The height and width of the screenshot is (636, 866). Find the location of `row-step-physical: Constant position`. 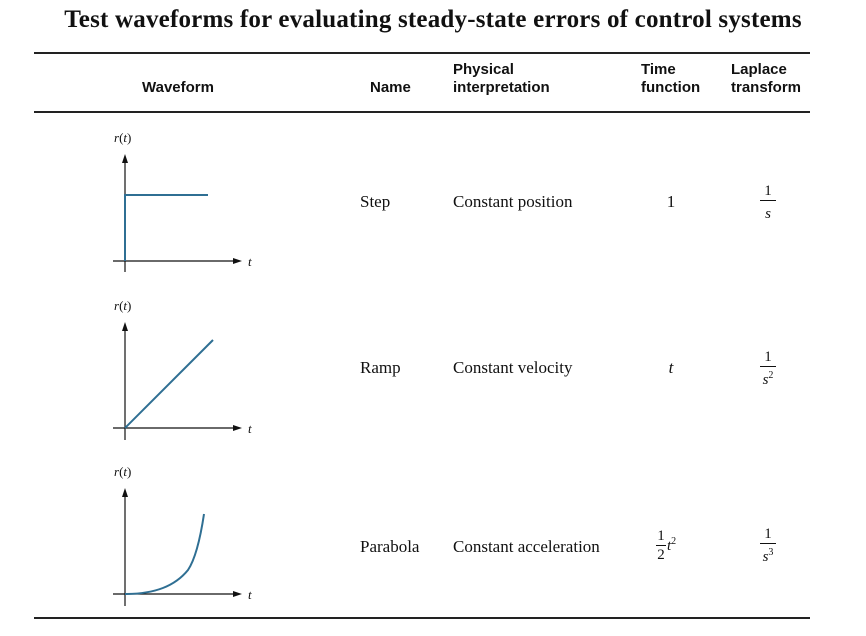

row-step-physical: Constant position is located at coordinates (513, 201).